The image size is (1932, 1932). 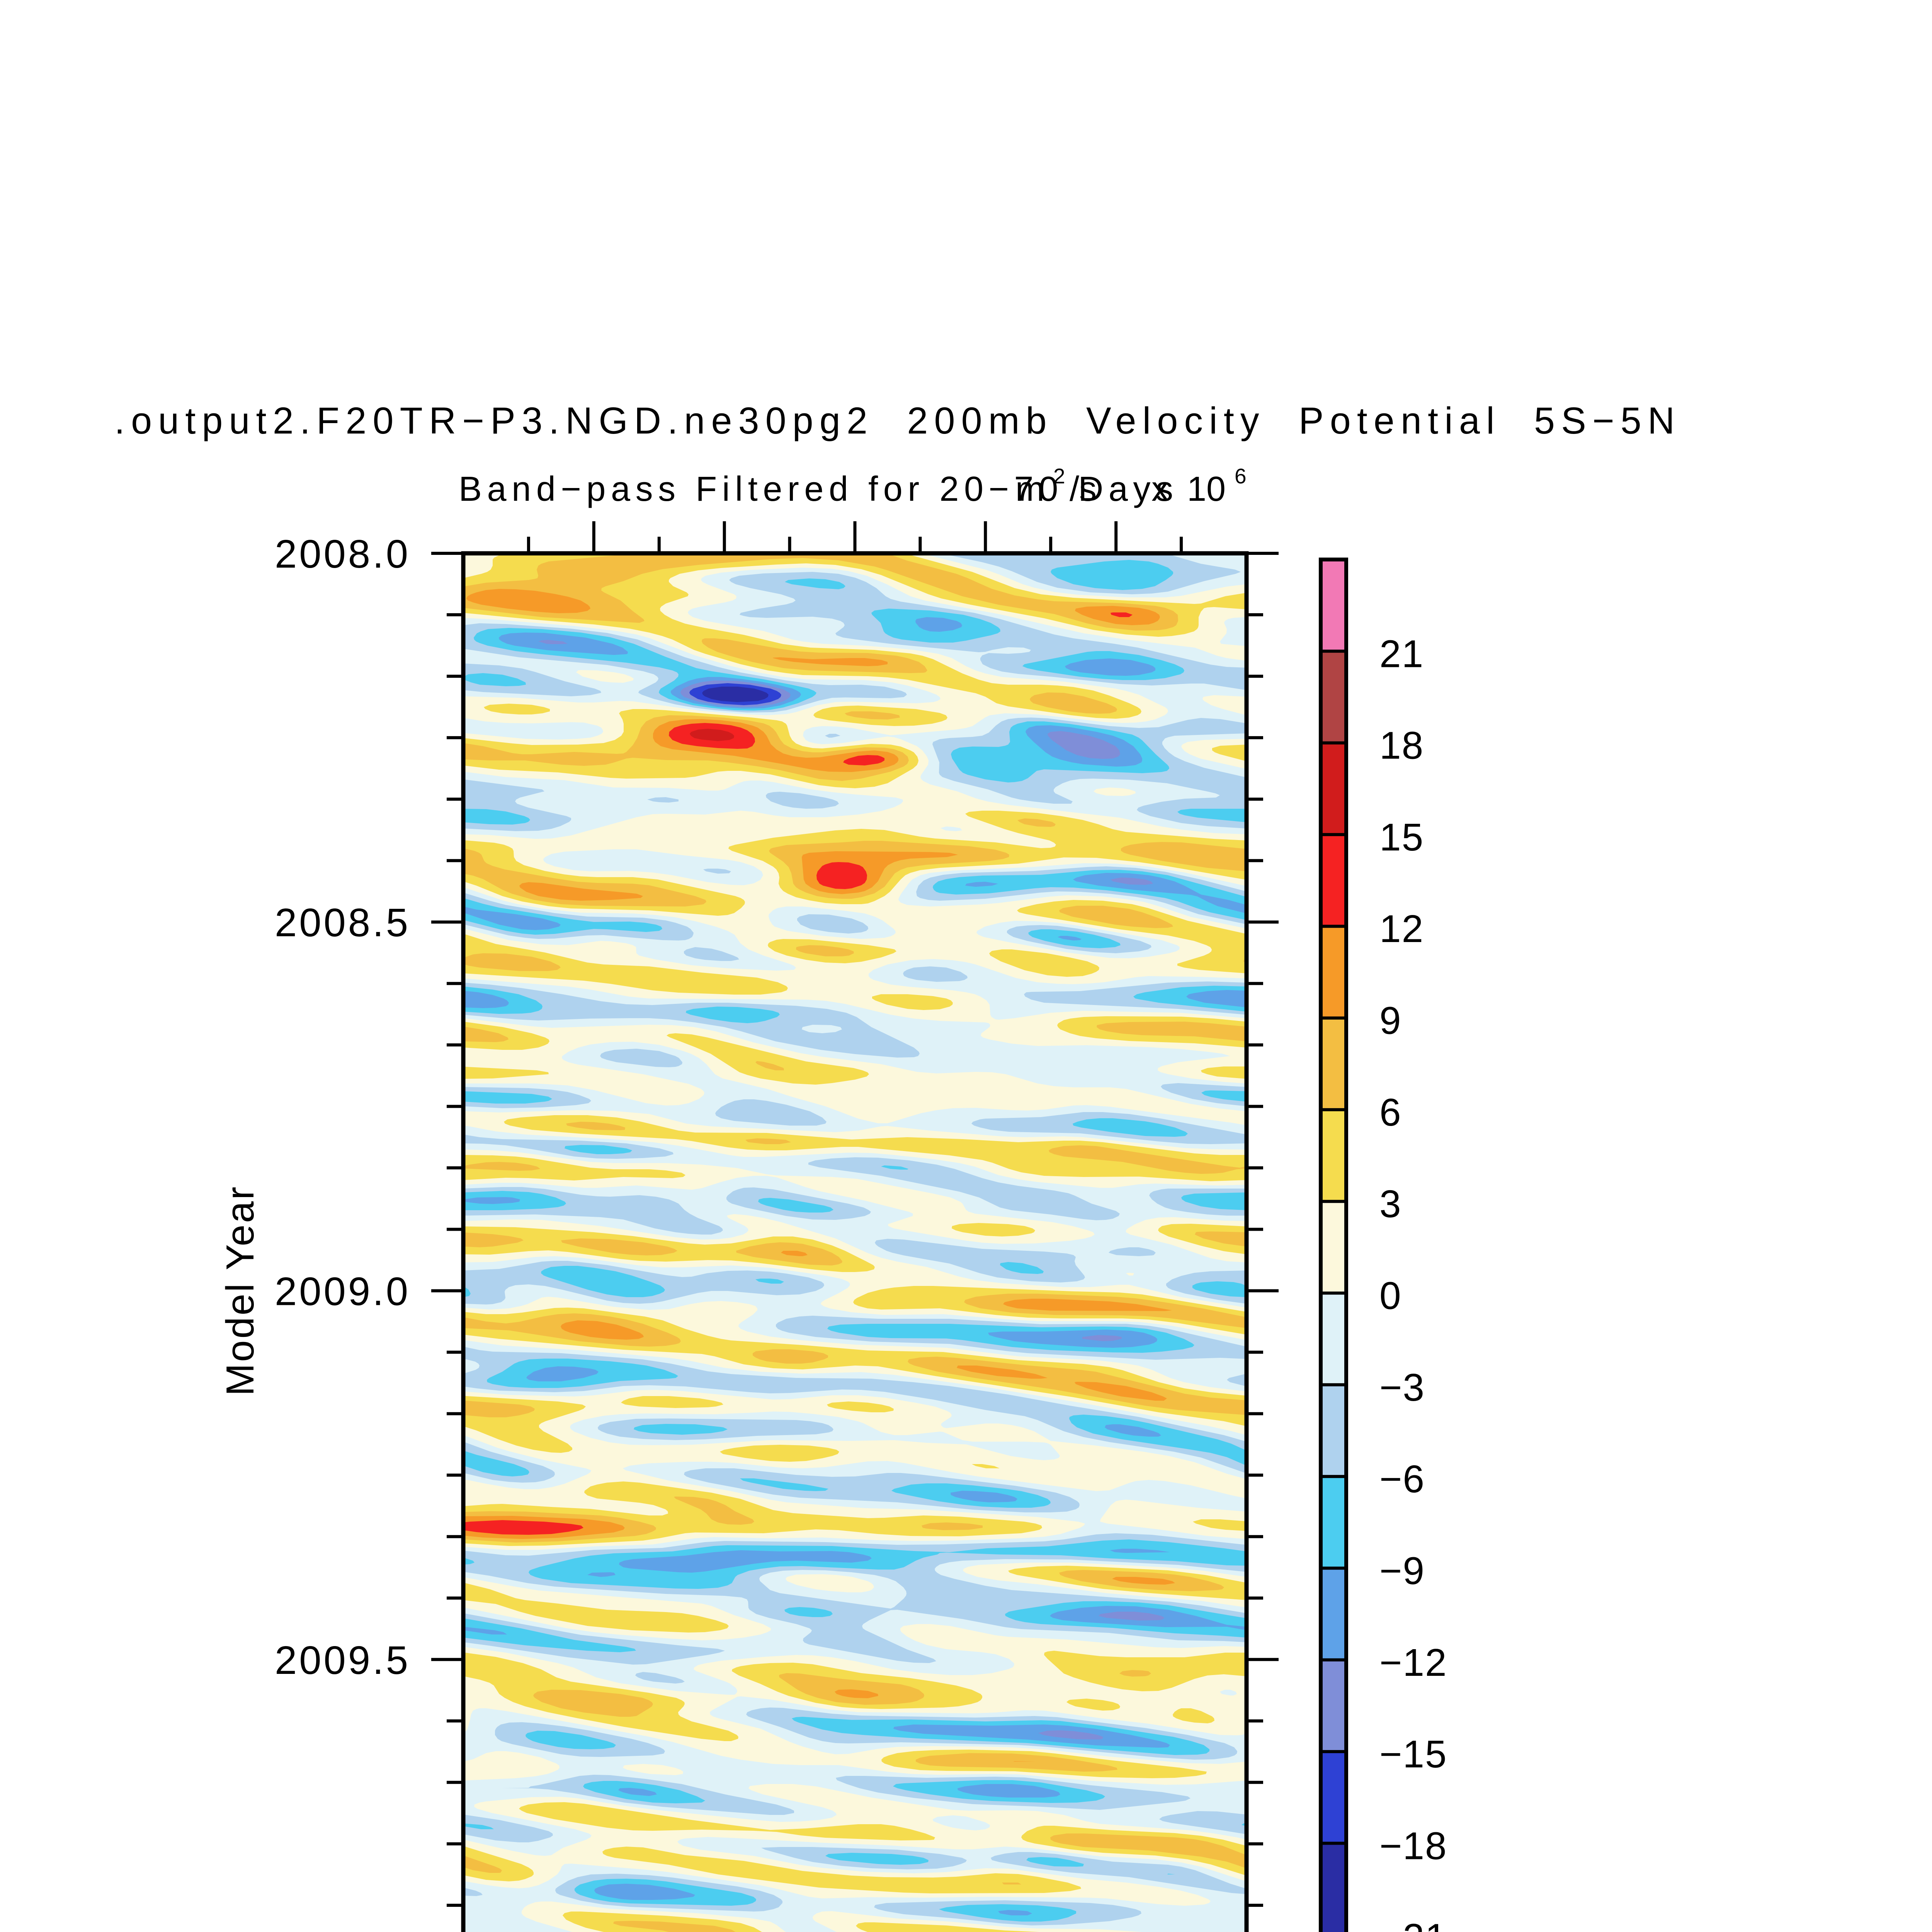 I want to click on svg-text: 2, so click(x=1059, y=476).